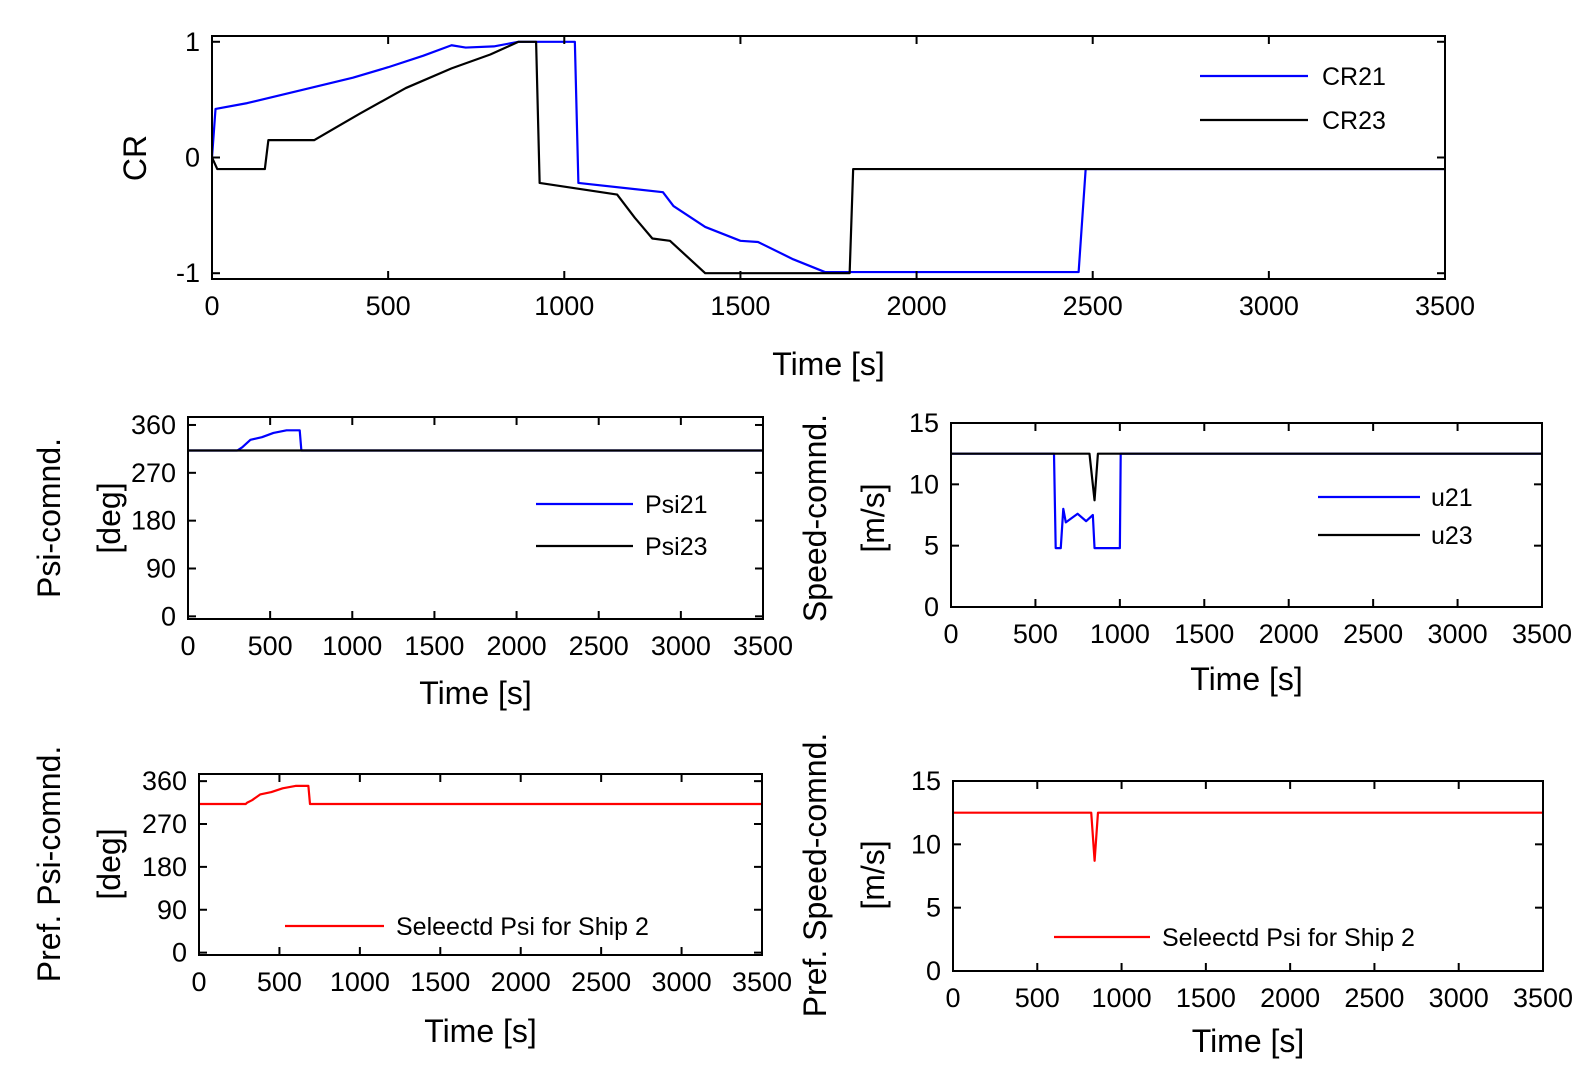 The image size is (1590, 1092). What do you see at coordinates (917, 306) in the screenshot?
I see `cr-xtick-label: 2000` at bounding box center [917, 306].